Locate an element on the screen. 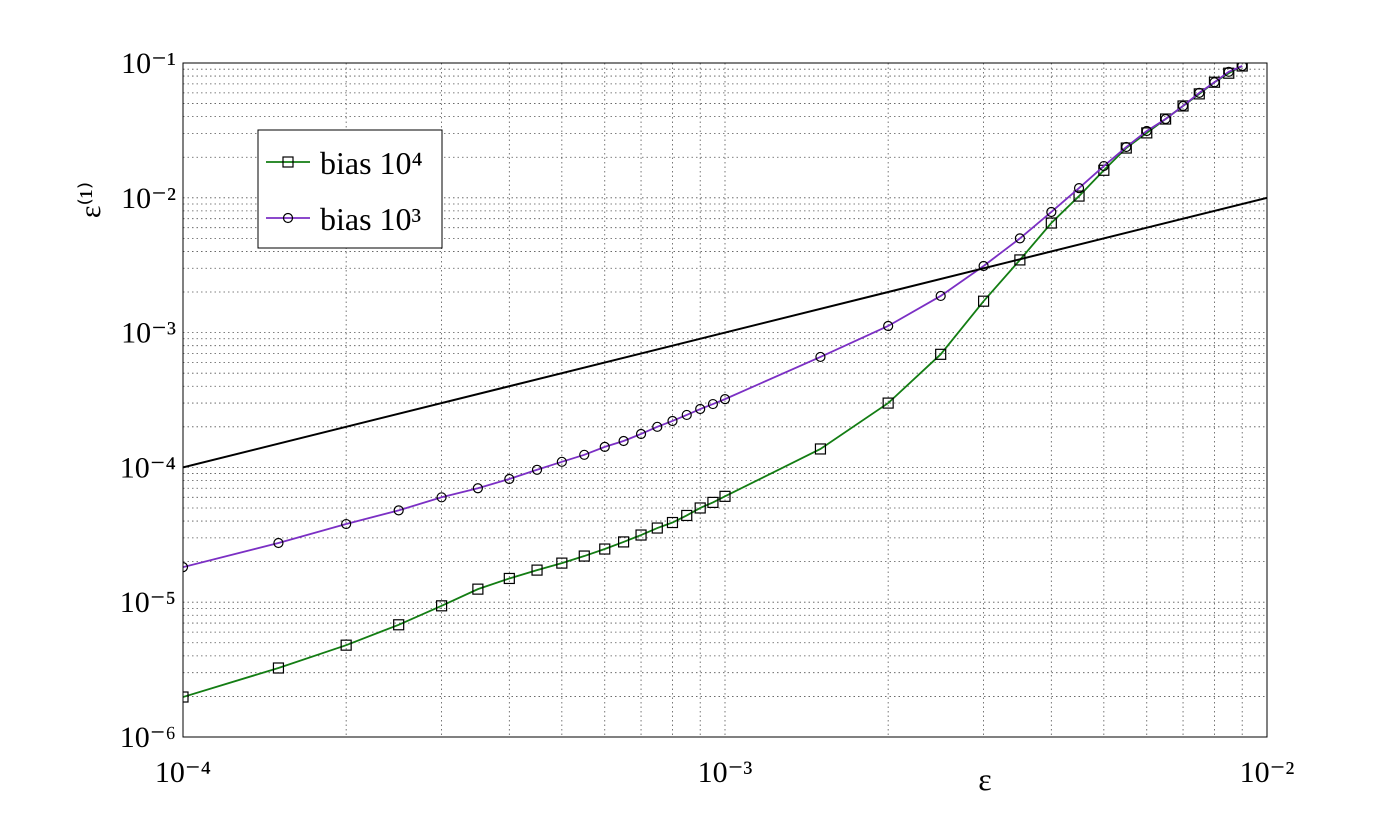 The height and width of the screenshot is (825, 1400). legend-label: bias 10⁴ is located at coordinates (371, 163).